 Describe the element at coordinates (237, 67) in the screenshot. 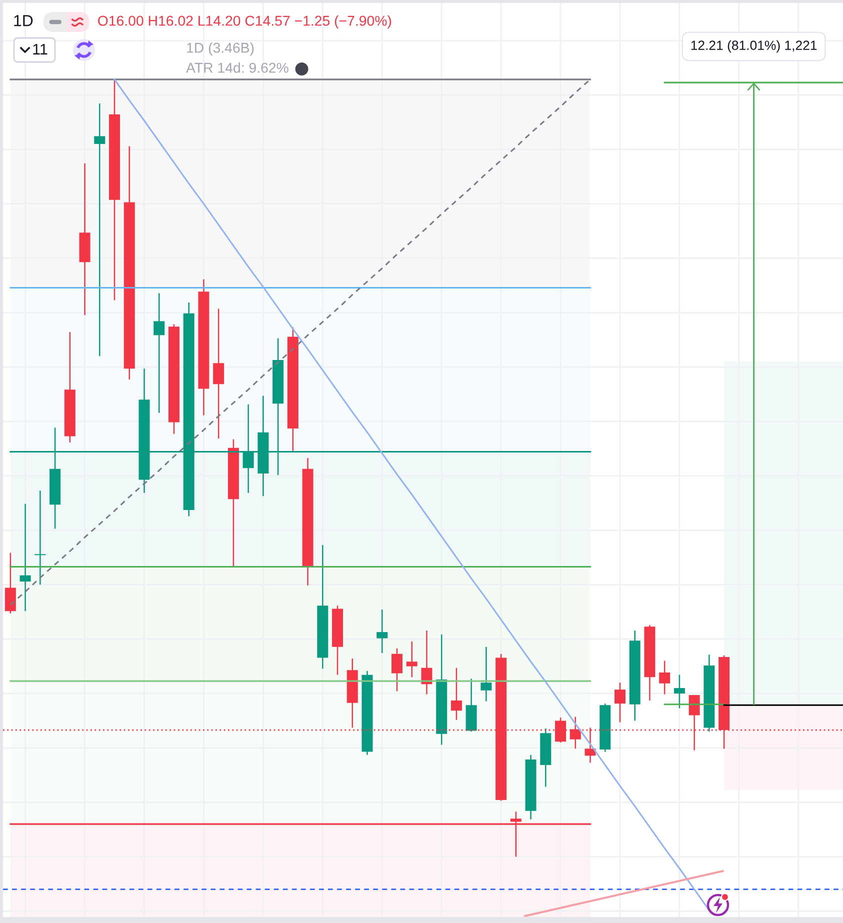

I see `text: ATR 14d: 9.62%` at that location.